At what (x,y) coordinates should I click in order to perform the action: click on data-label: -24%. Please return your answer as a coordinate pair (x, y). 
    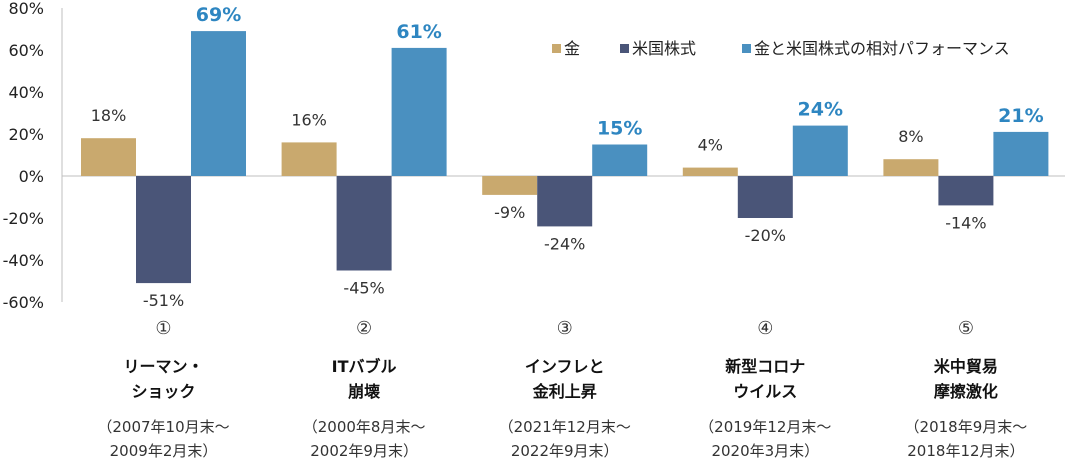
    Looking at the image, I should click on (564, 243).